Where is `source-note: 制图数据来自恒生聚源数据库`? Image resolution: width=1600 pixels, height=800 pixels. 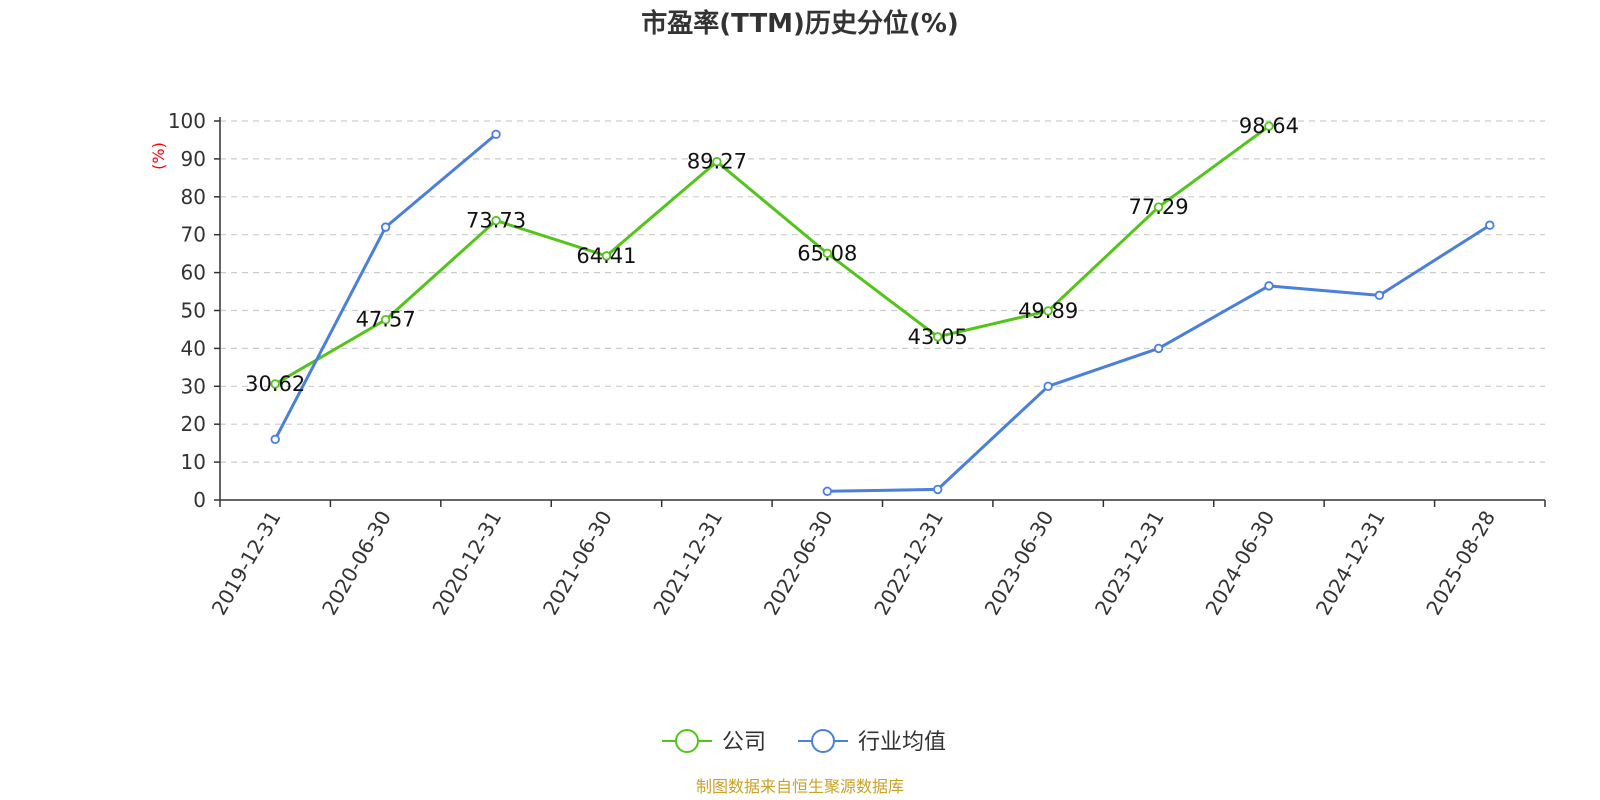
source-note: 制图数据来自恒生聚源数据库 is located at coordinates (800, 786).